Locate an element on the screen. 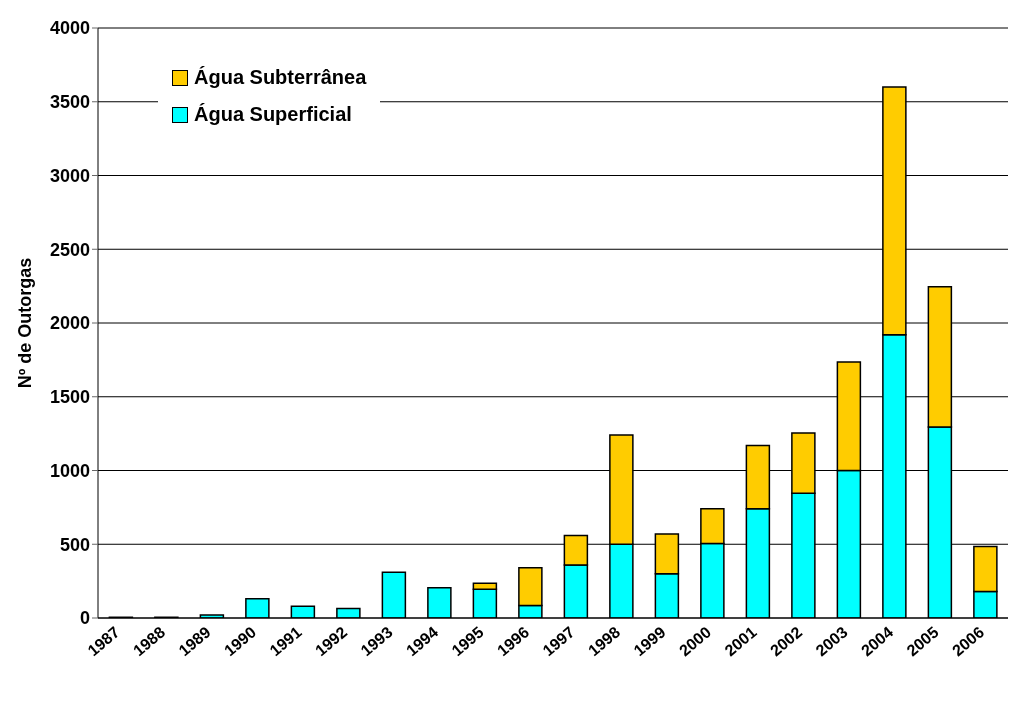 This screenshot has width=1034, height=711. y-tick-label: 500 is located at coordinates (74, 544).